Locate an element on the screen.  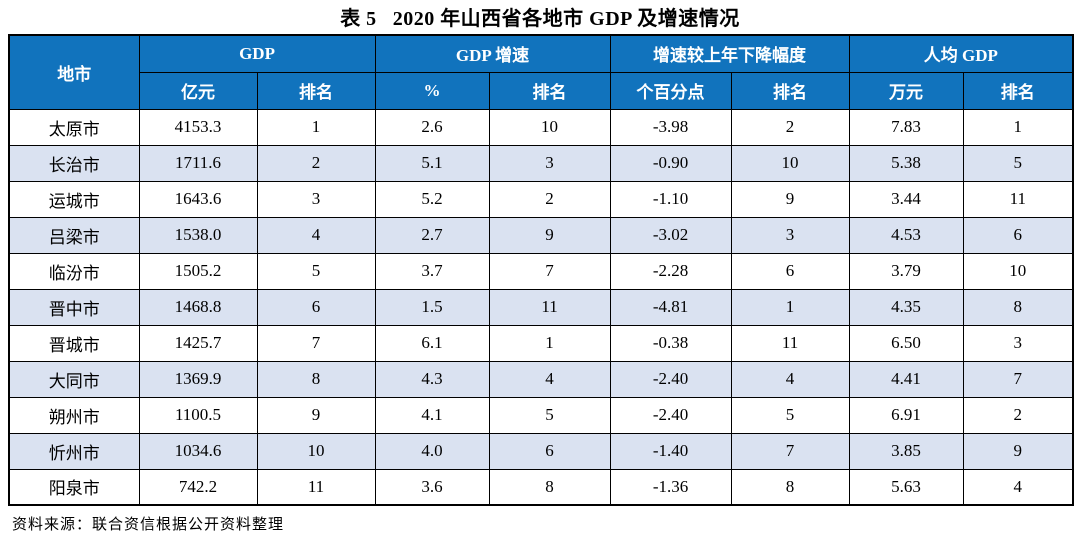
value-cell: 5.2 is located at coordinates (432, 199).